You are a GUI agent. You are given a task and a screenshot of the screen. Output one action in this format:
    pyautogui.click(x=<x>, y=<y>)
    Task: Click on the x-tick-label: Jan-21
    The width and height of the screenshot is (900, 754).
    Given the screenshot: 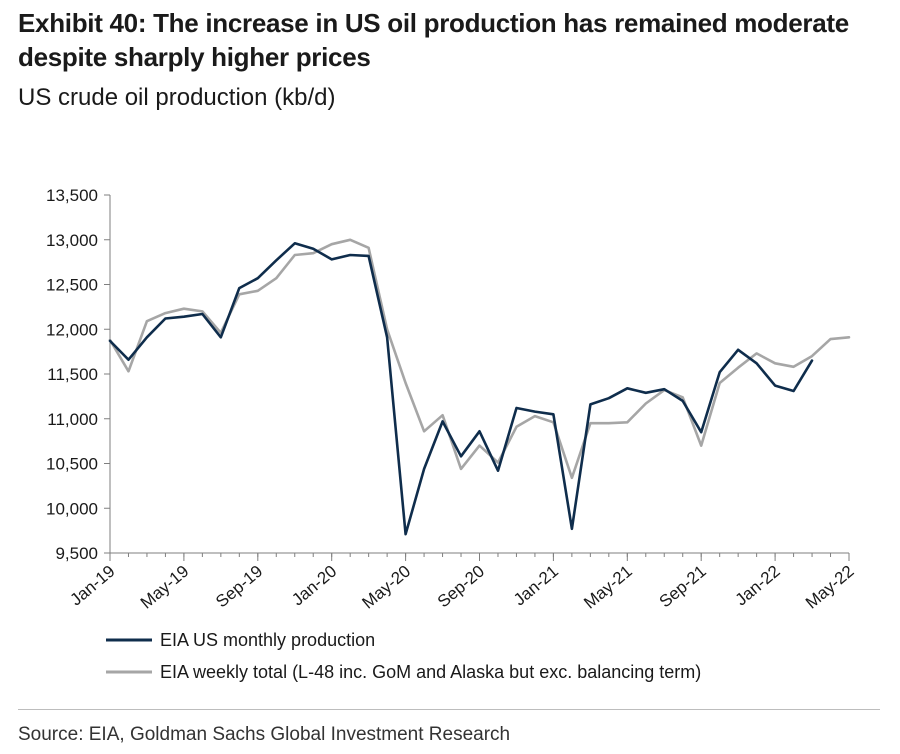 What is the action you would take?
    pyautogui.click(x=536, y=586)
    